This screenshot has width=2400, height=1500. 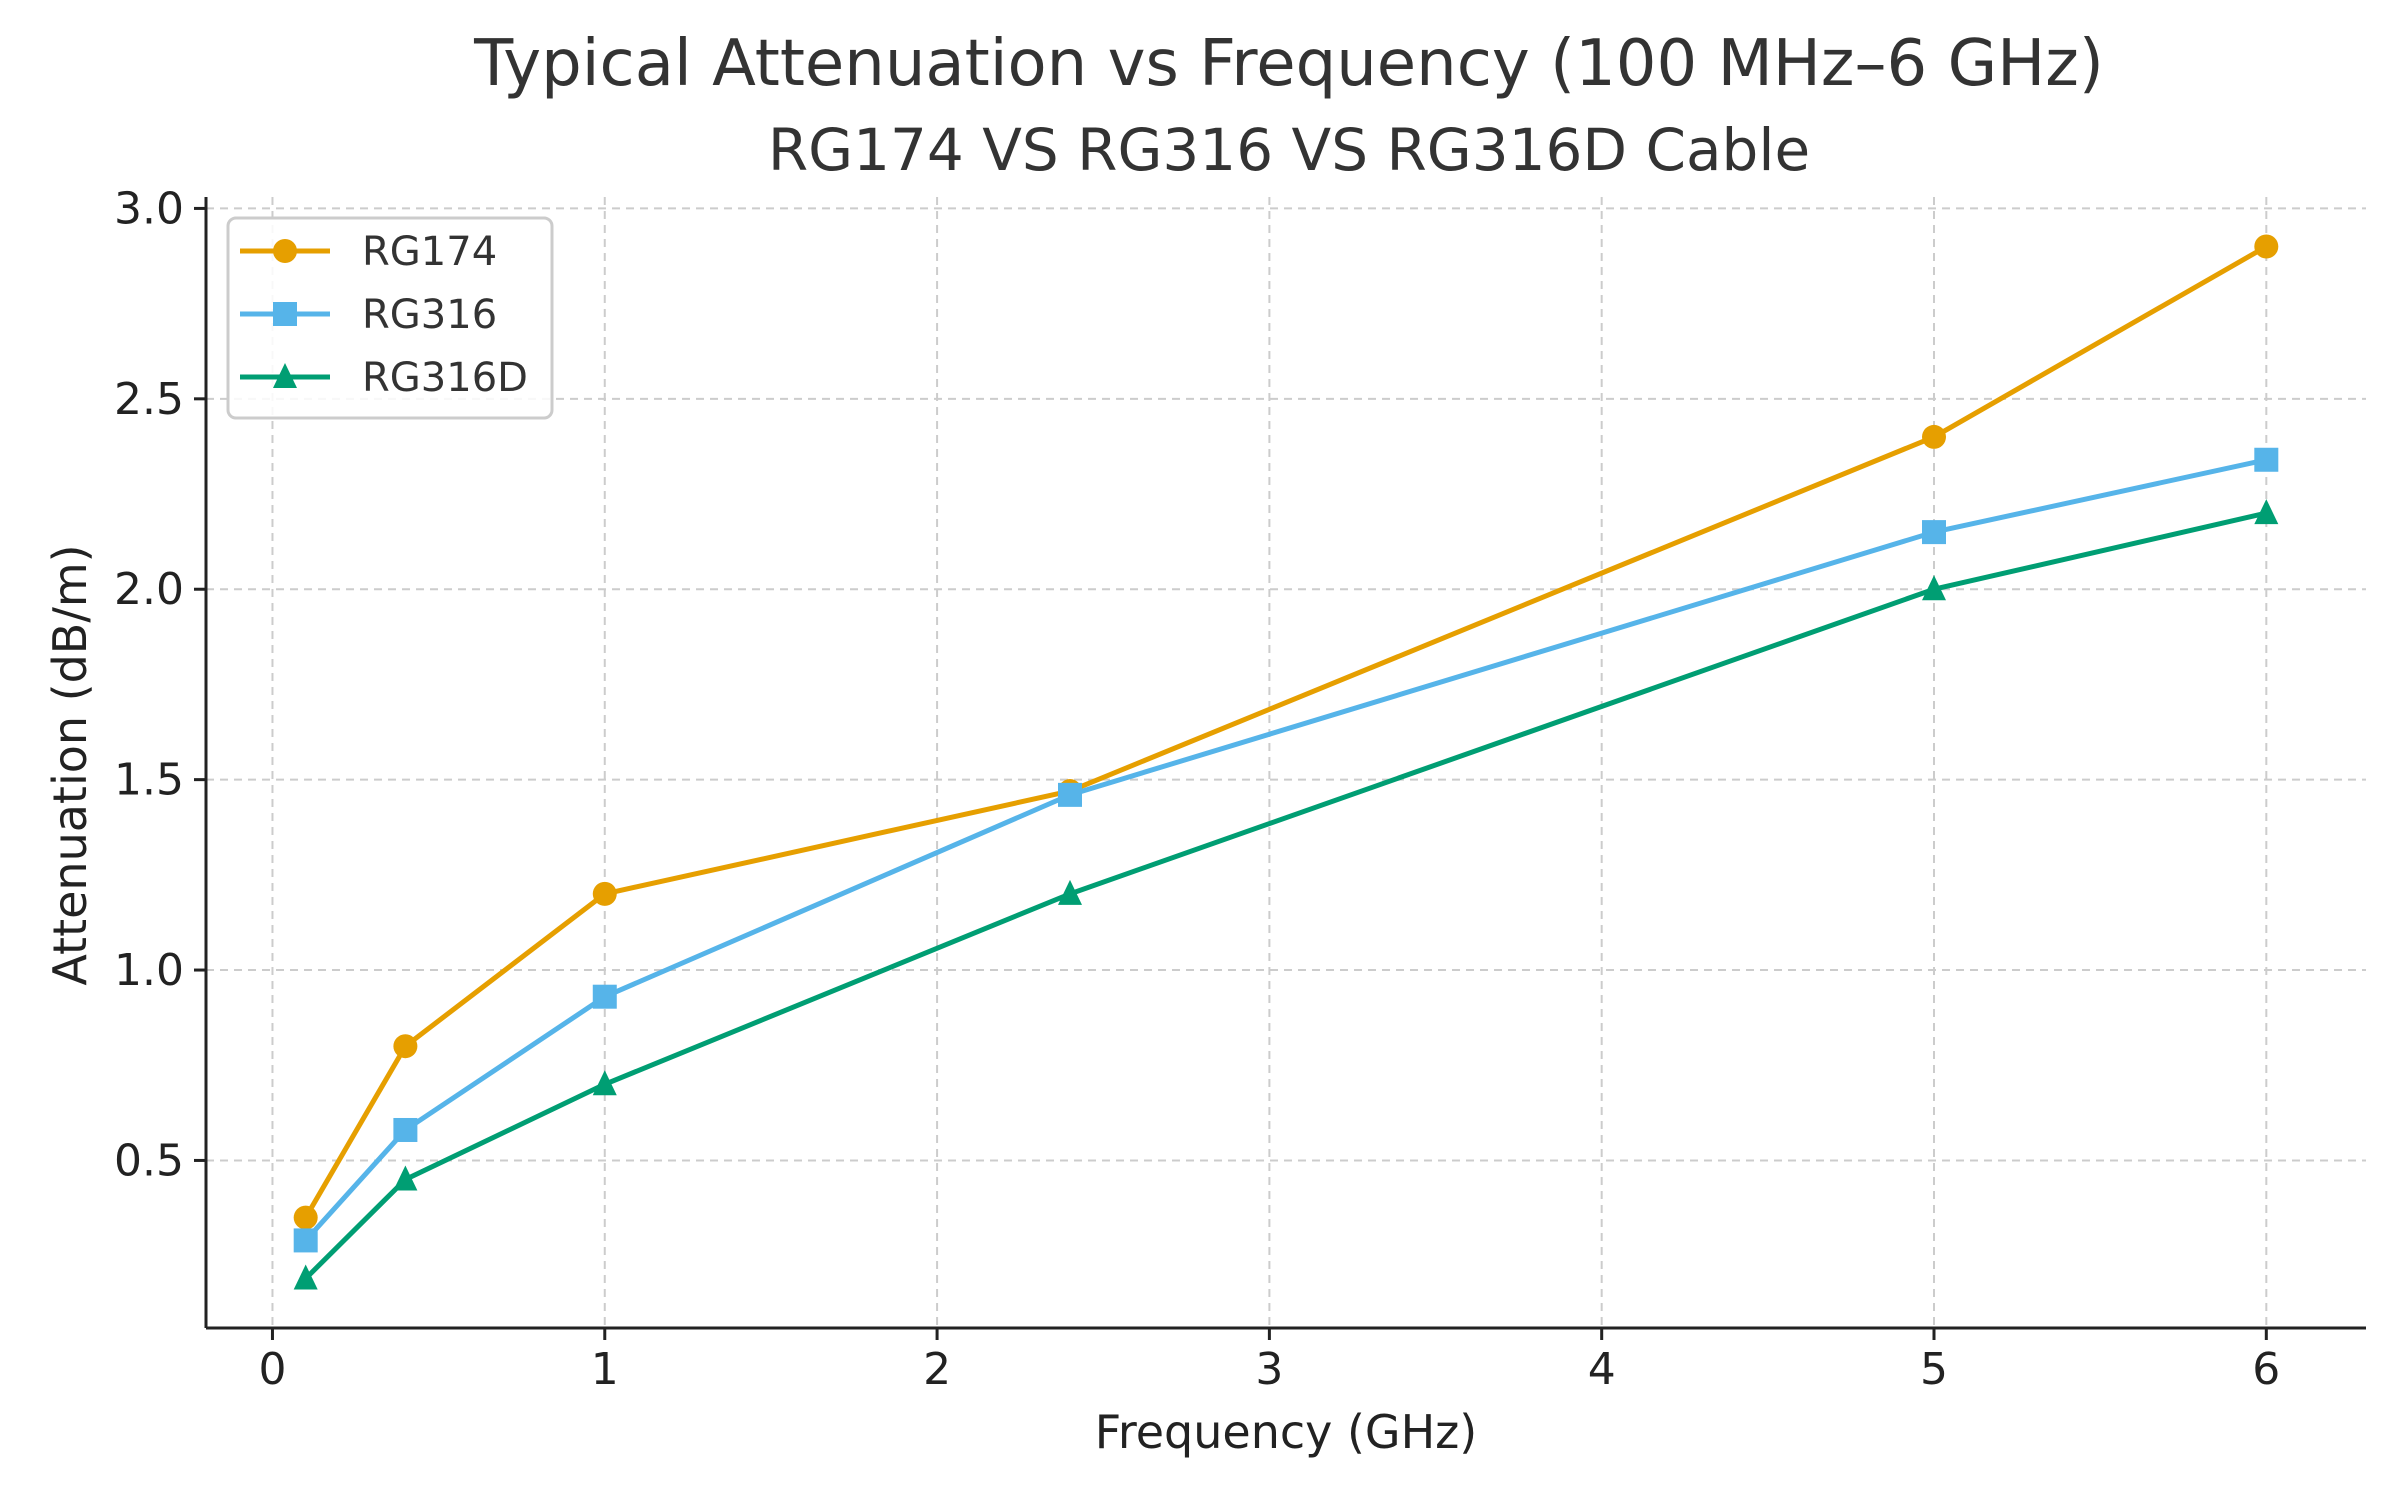 I want to click on y-tick-label: 0.5, so click(x=149, y=1160).